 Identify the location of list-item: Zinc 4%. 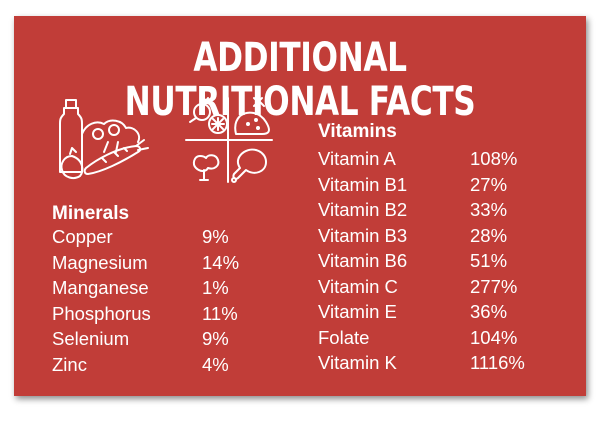
(162, 365).